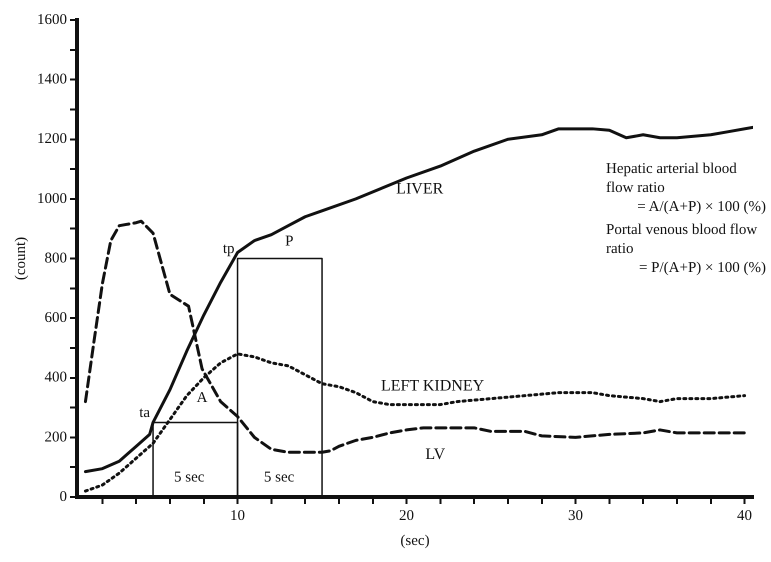 The height and width of the screenshot is (562, 771). Describe the element at coordinates (52, 139) in the screenshot. I see `y-tick-label: 1200` at that location.